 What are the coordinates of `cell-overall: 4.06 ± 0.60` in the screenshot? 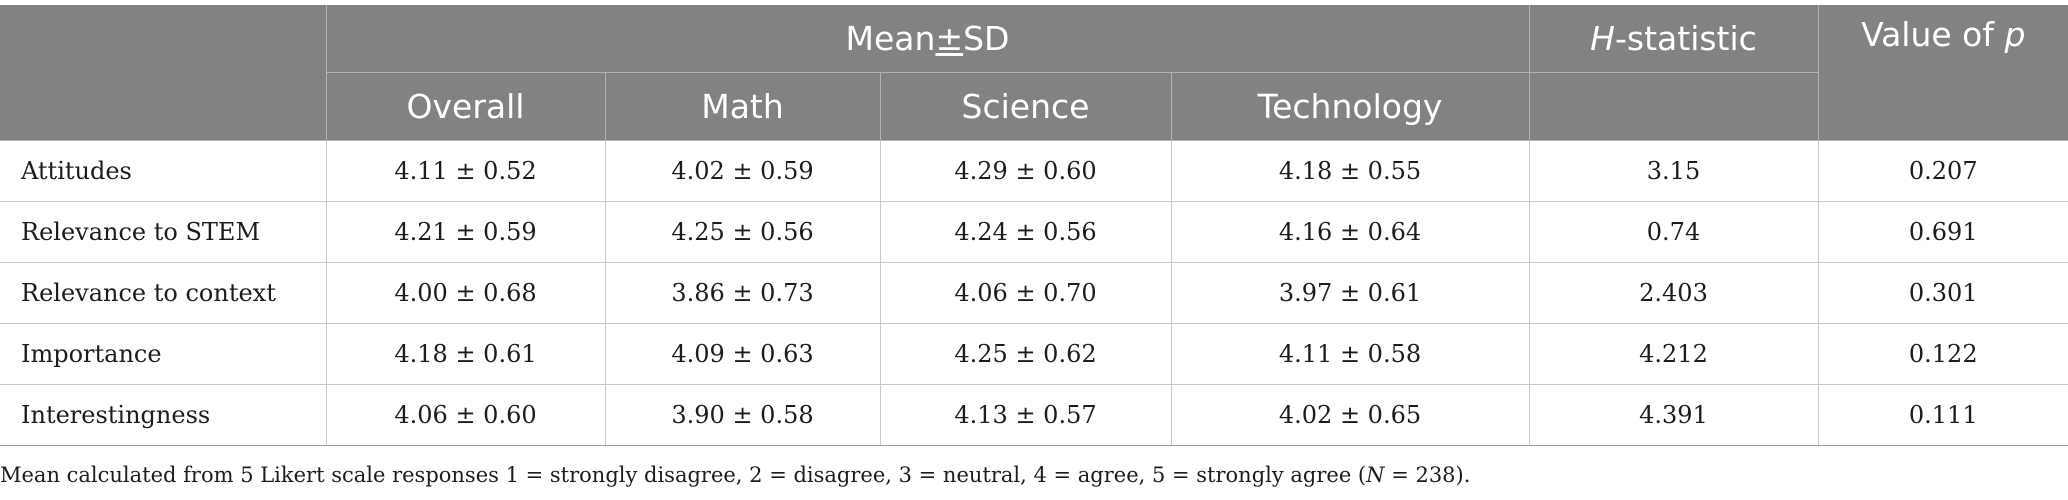 It's located at (466, 415).